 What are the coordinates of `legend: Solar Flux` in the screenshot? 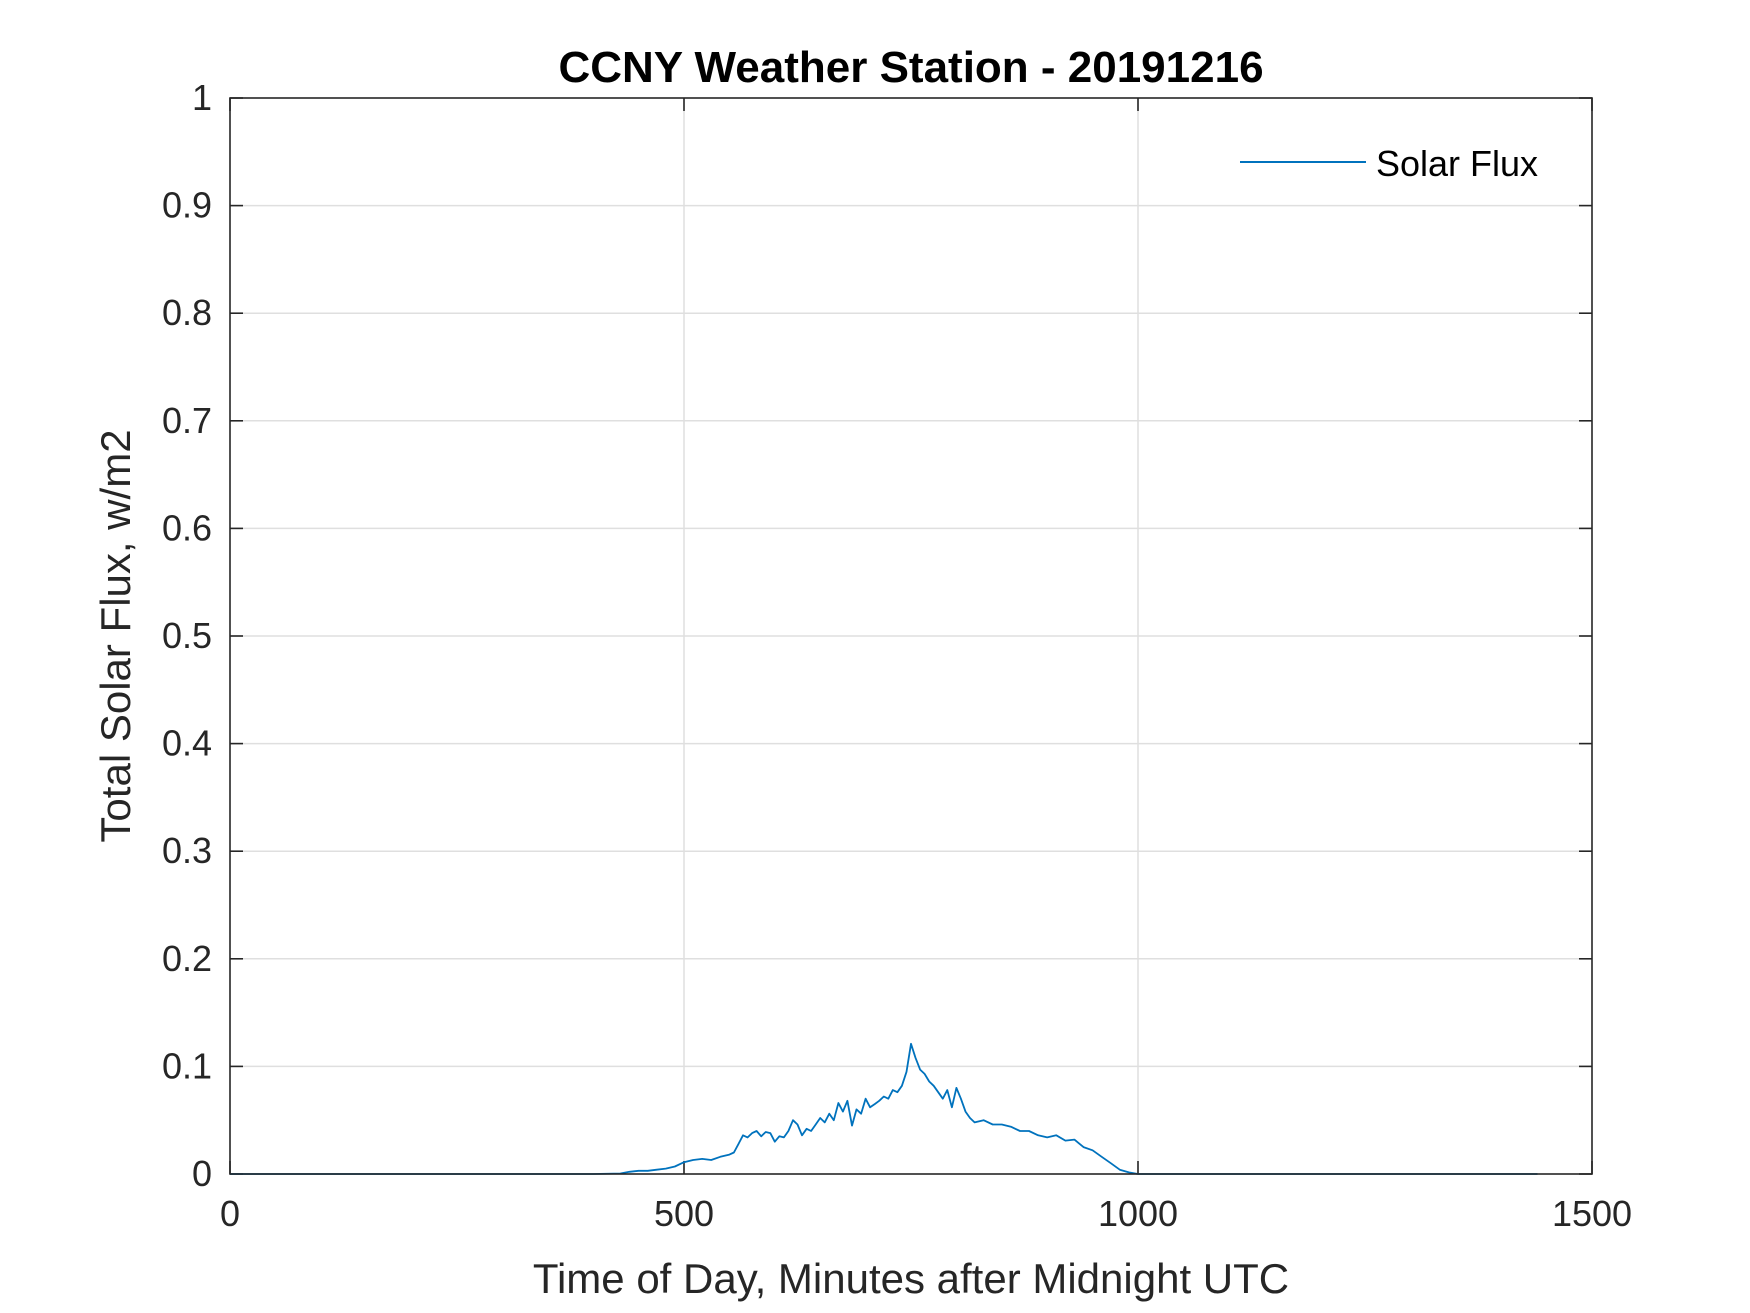 It's located at (1389, 163).